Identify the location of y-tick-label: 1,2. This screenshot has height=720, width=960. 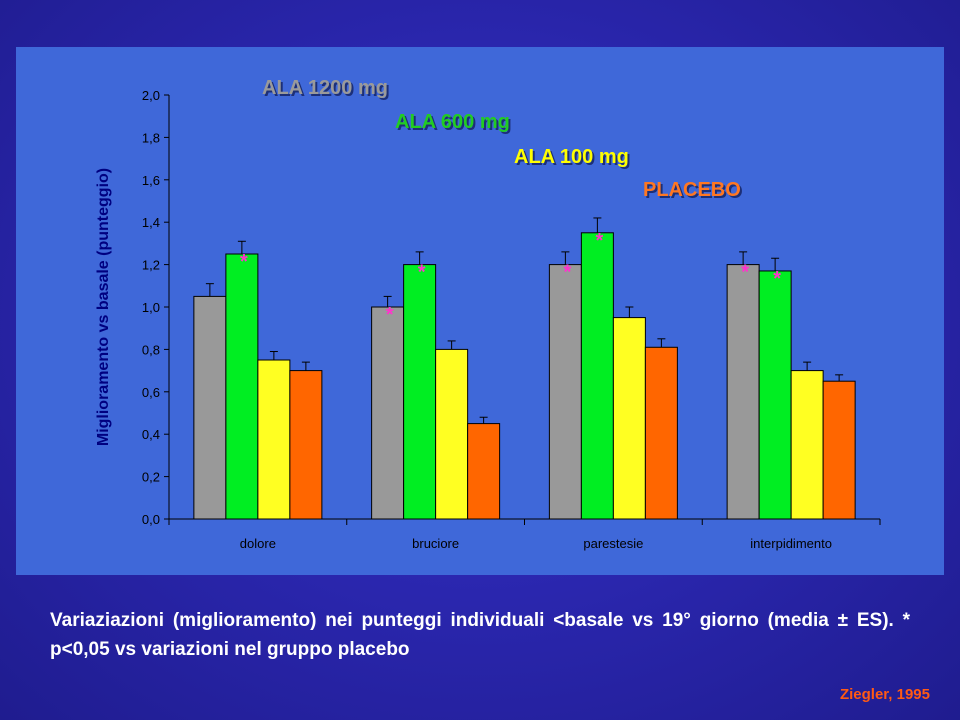
(151, 265).